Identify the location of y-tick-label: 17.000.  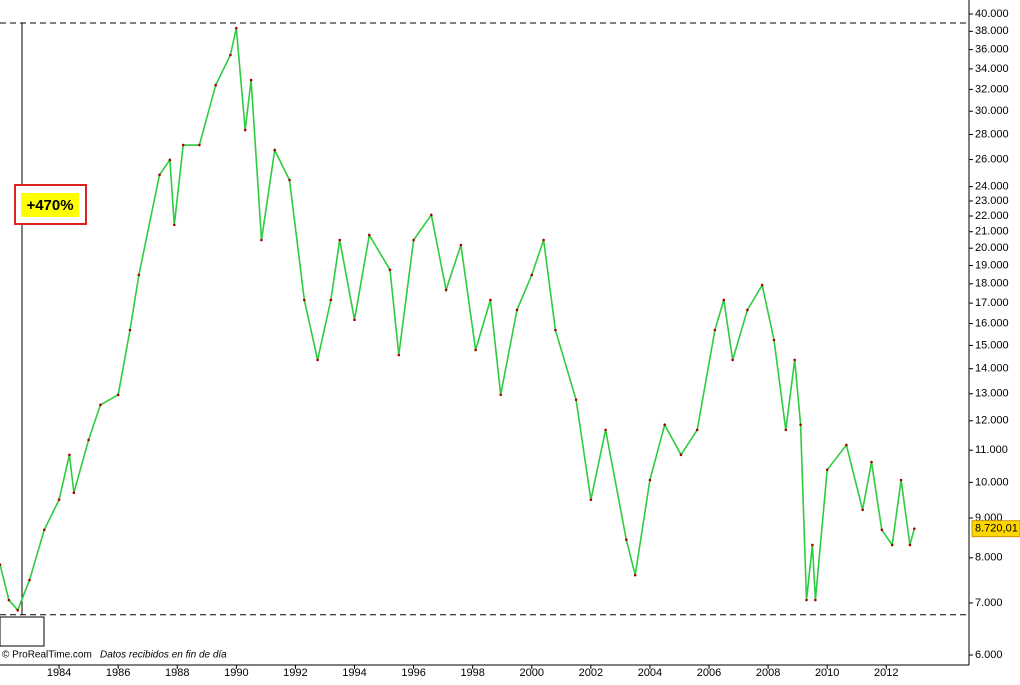
(992, 303).